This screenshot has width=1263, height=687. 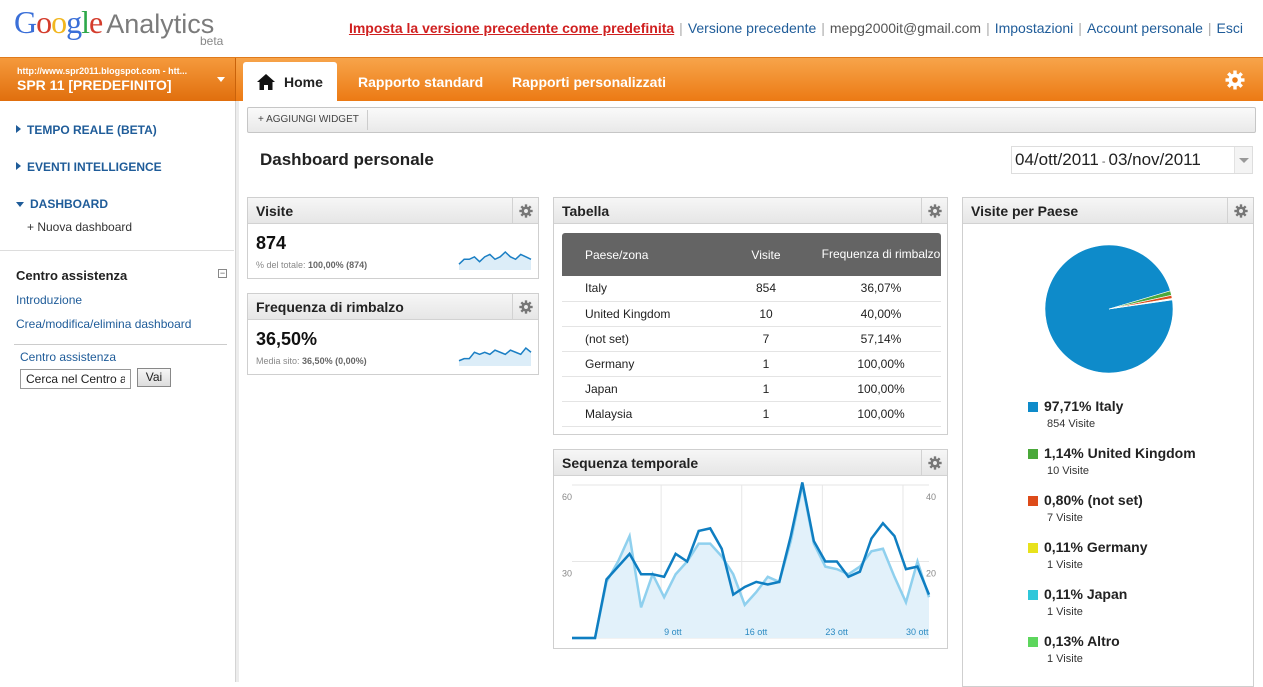 I want to click on country-cell: Japan, so click(x=636, y=389).